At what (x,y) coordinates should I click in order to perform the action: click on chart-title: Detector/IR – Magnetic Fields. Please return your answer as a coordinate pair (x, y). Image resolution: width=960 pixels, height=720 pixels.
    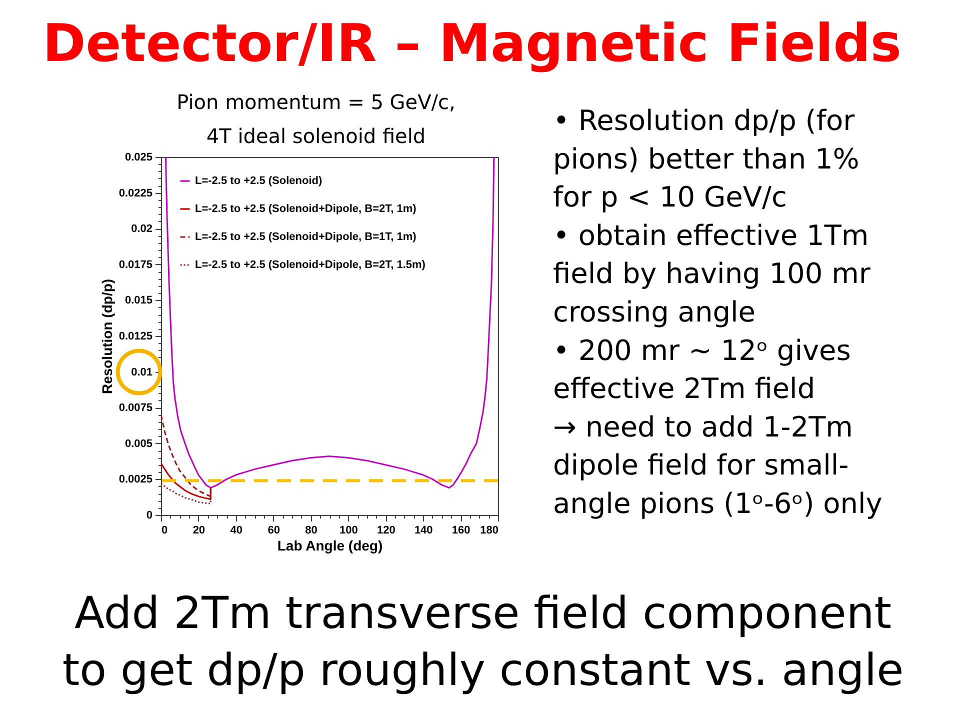
    Looking at the image, I should click on (472, 44).